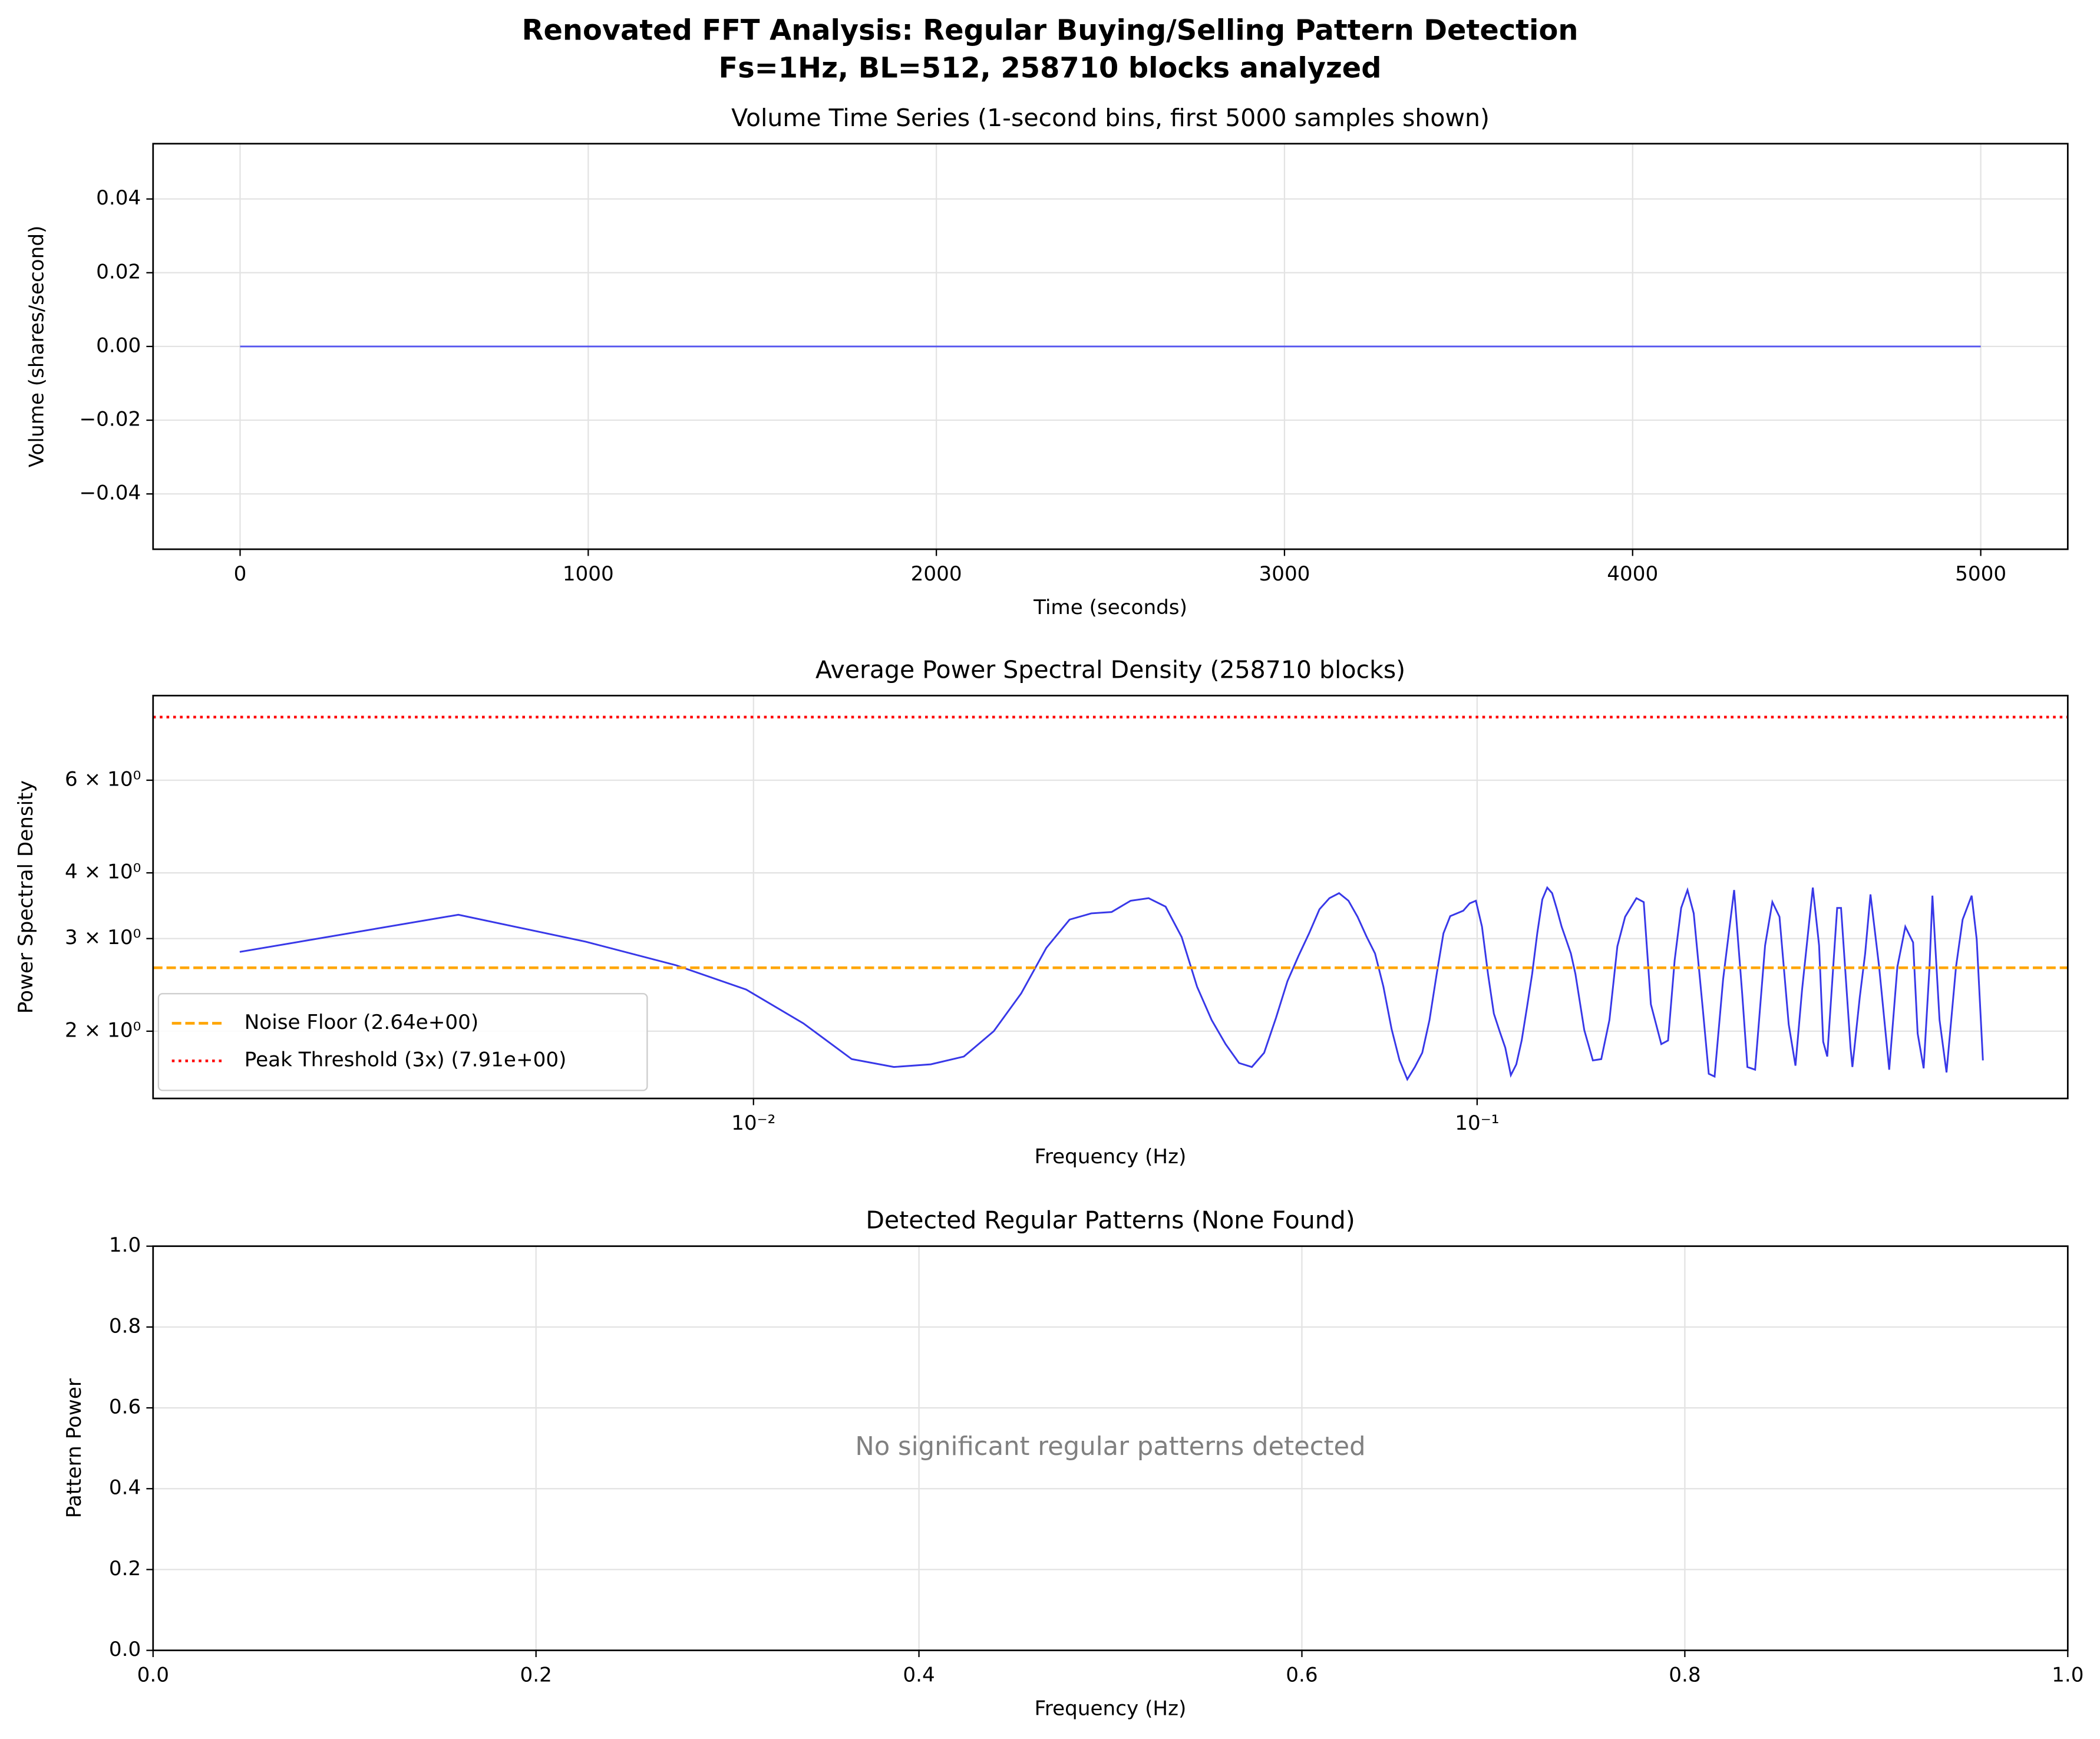 This screenshot has height=1739, width=2100. I want to click on x-tick-label: 0.6, so click(1302, 1675).